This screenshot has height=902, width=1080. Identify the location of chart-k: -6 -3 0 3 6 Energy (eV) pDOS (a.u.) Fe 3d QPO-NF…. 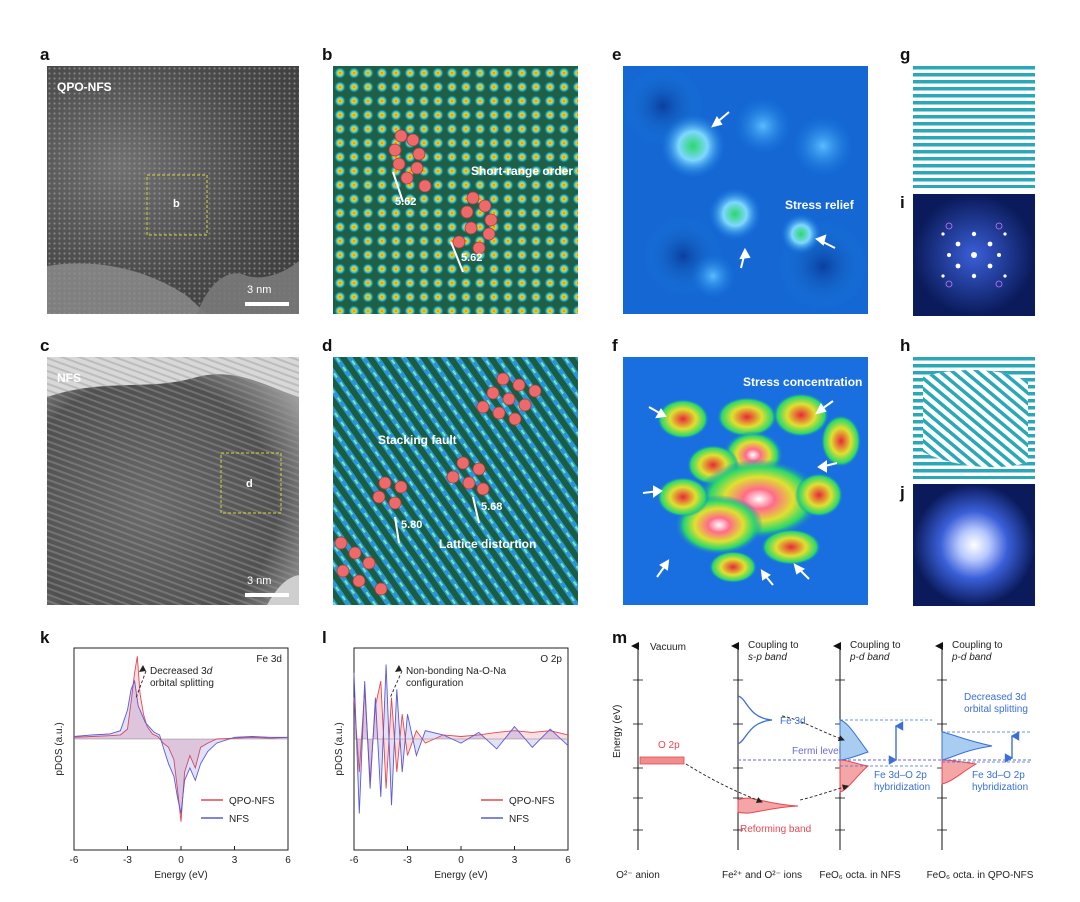
(181, 765).